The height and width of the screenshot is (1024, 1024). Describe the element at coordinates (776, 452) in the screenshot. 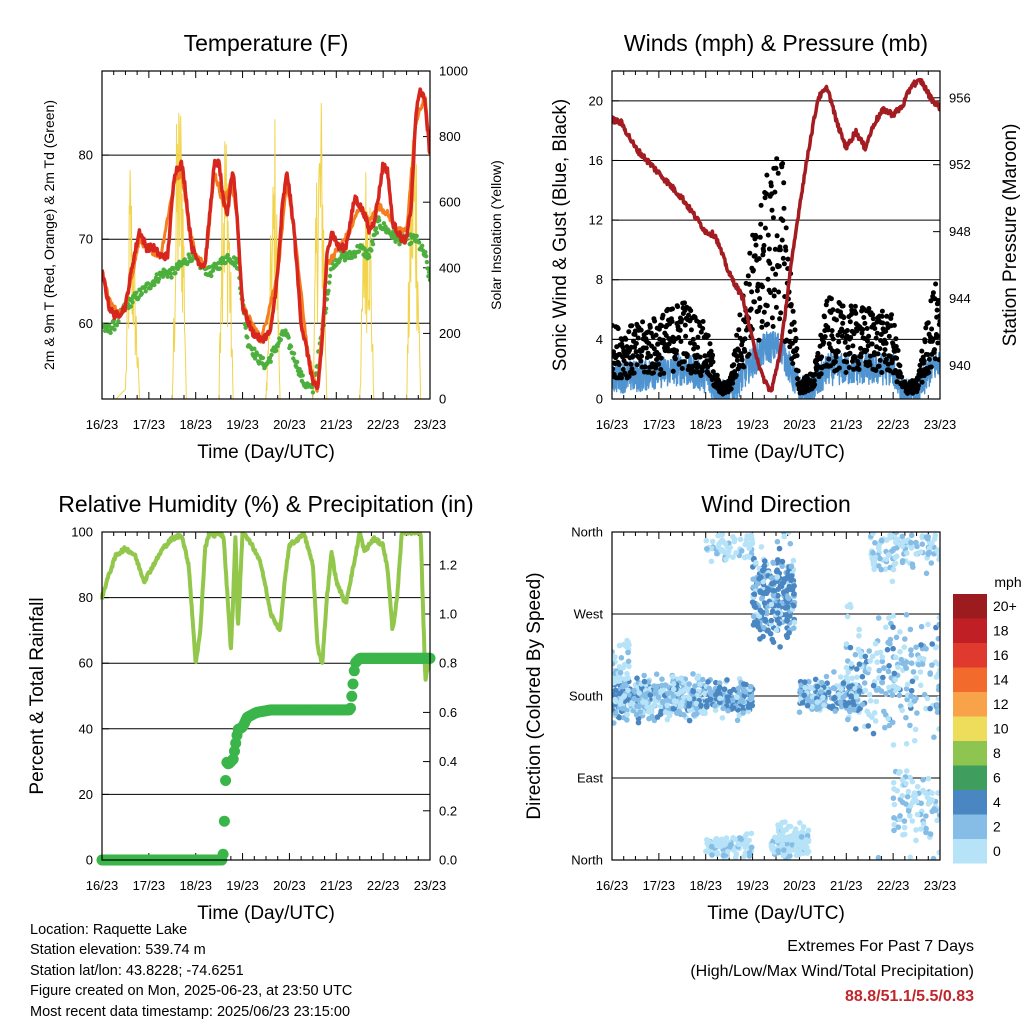

I see `x-axis-label: Time (Day/UTC)` at that location.